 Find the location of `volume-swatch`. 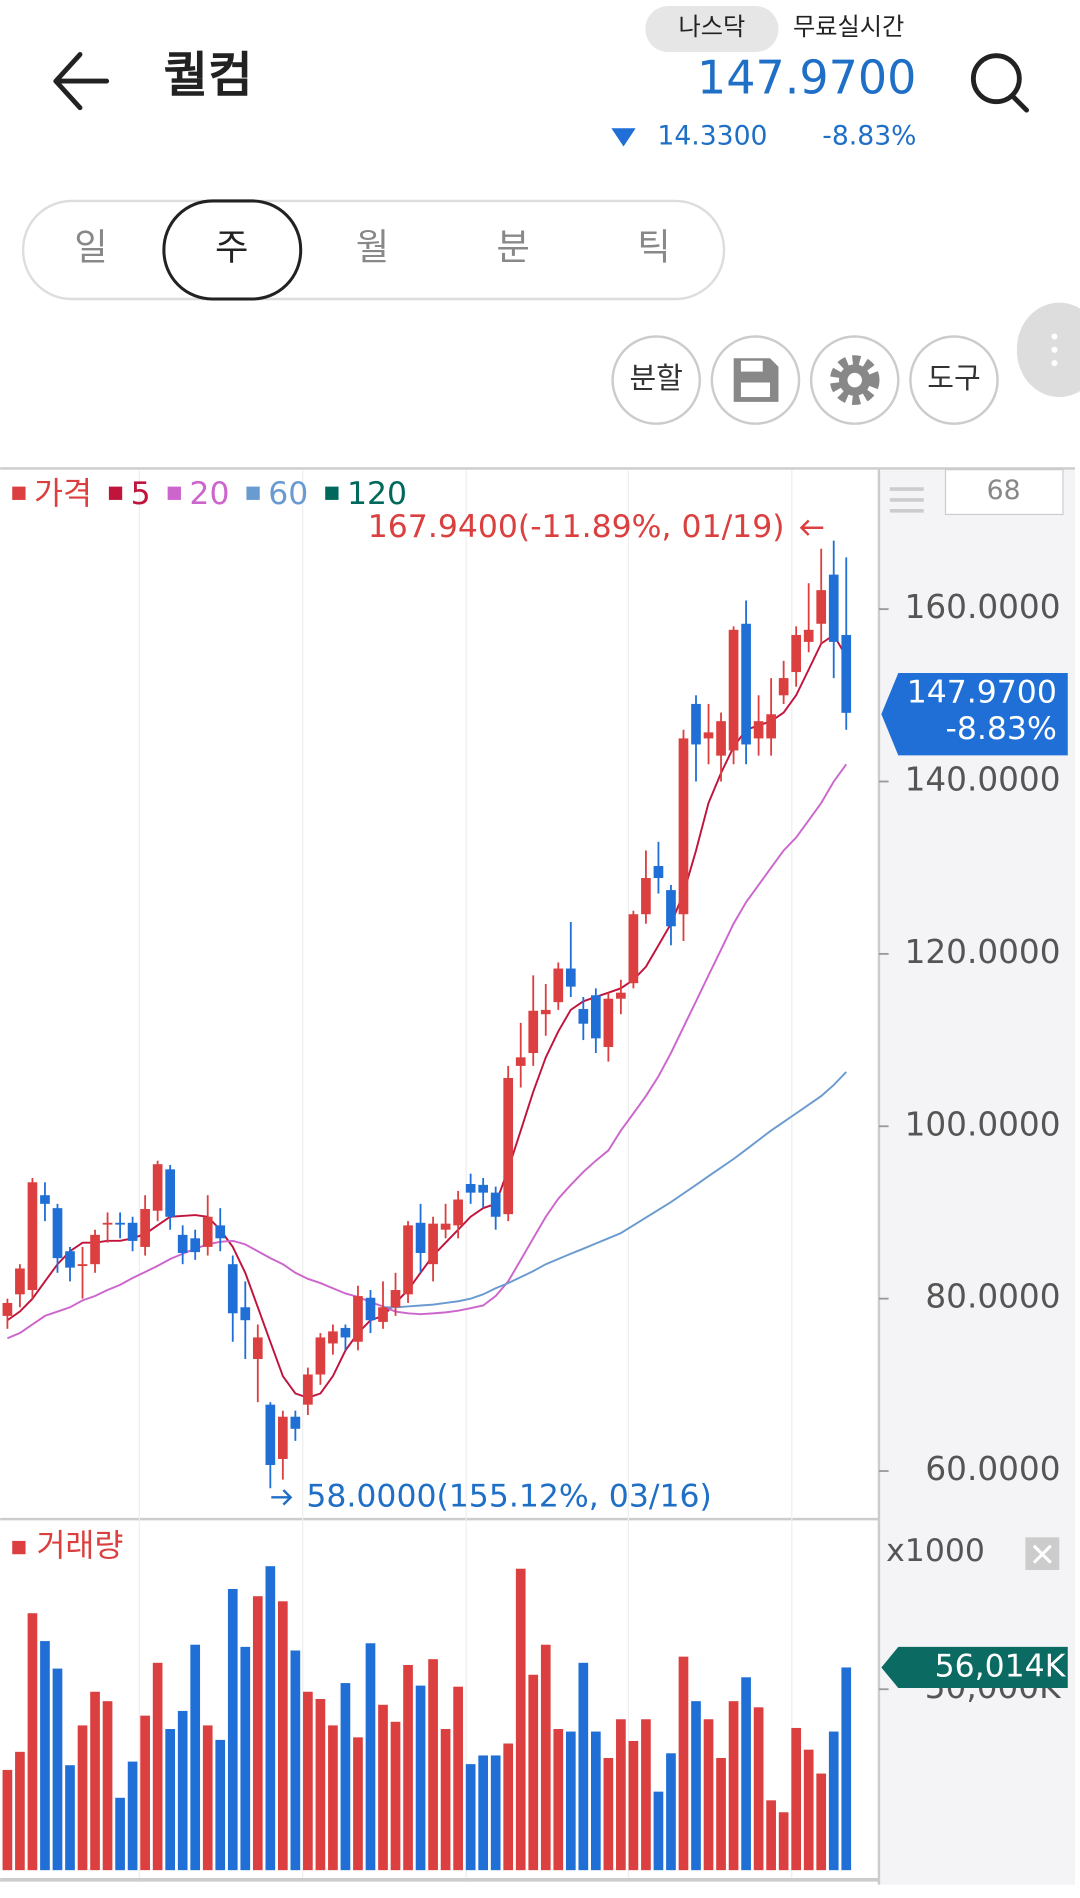

volume-swatch is located at coordinates (19, 1547).